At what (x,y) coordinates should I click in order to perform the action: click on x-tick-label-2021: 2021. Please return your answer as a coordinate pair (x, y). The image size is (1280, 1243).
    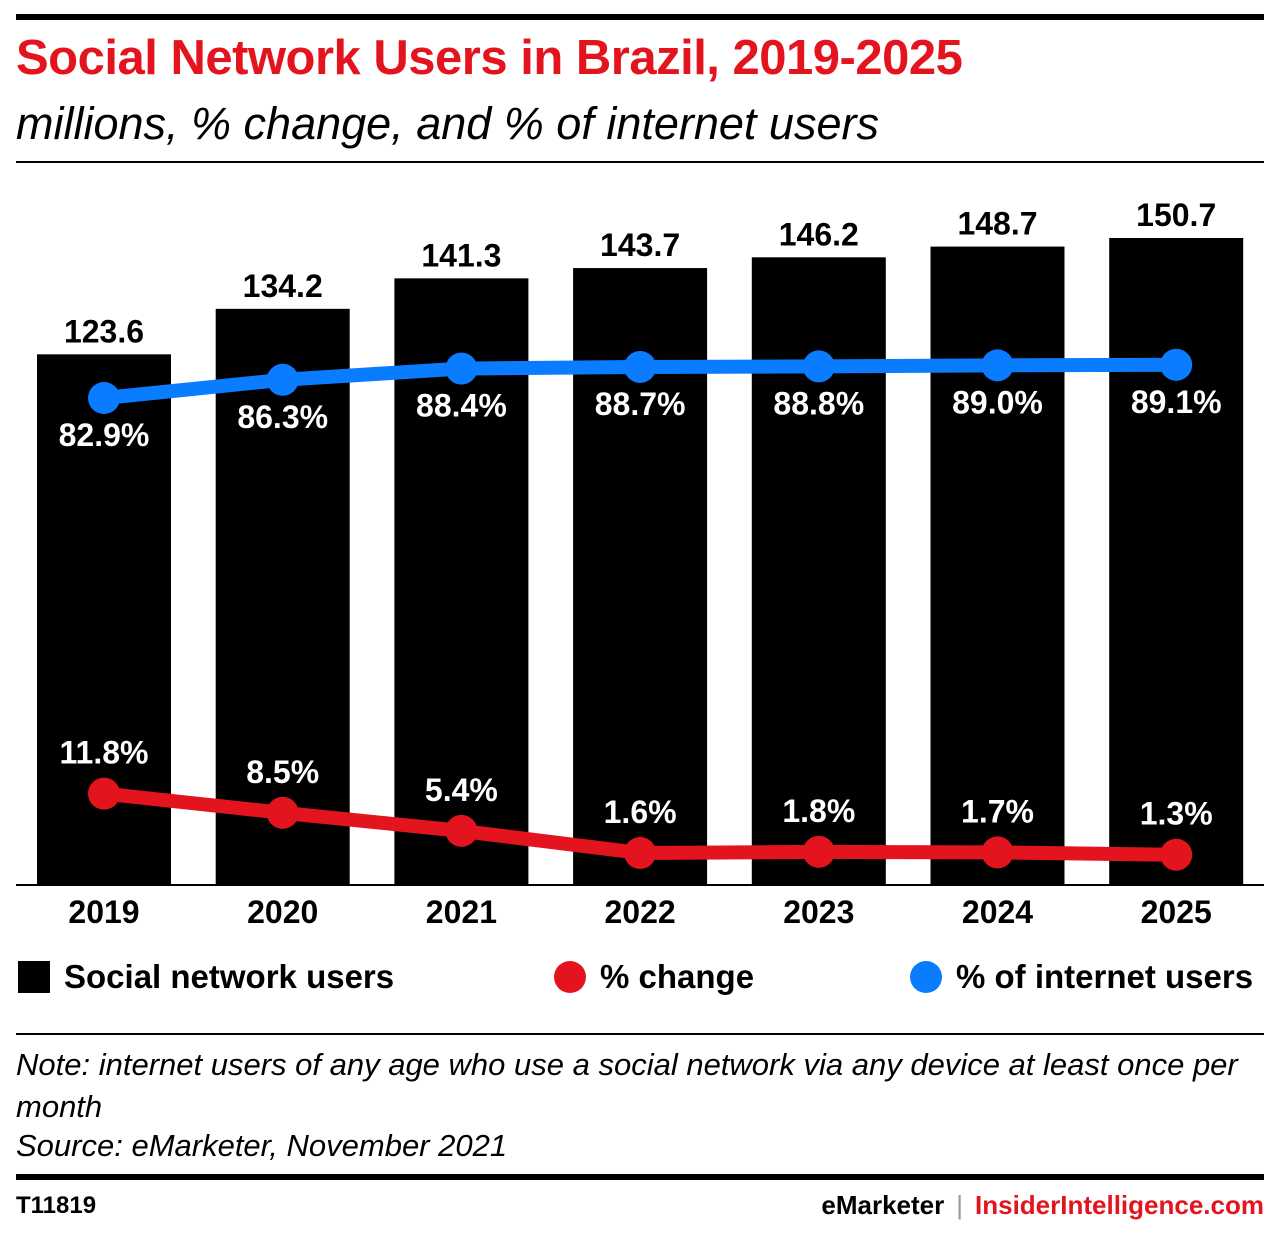
    Looking at the image, I should click on (461, 912).